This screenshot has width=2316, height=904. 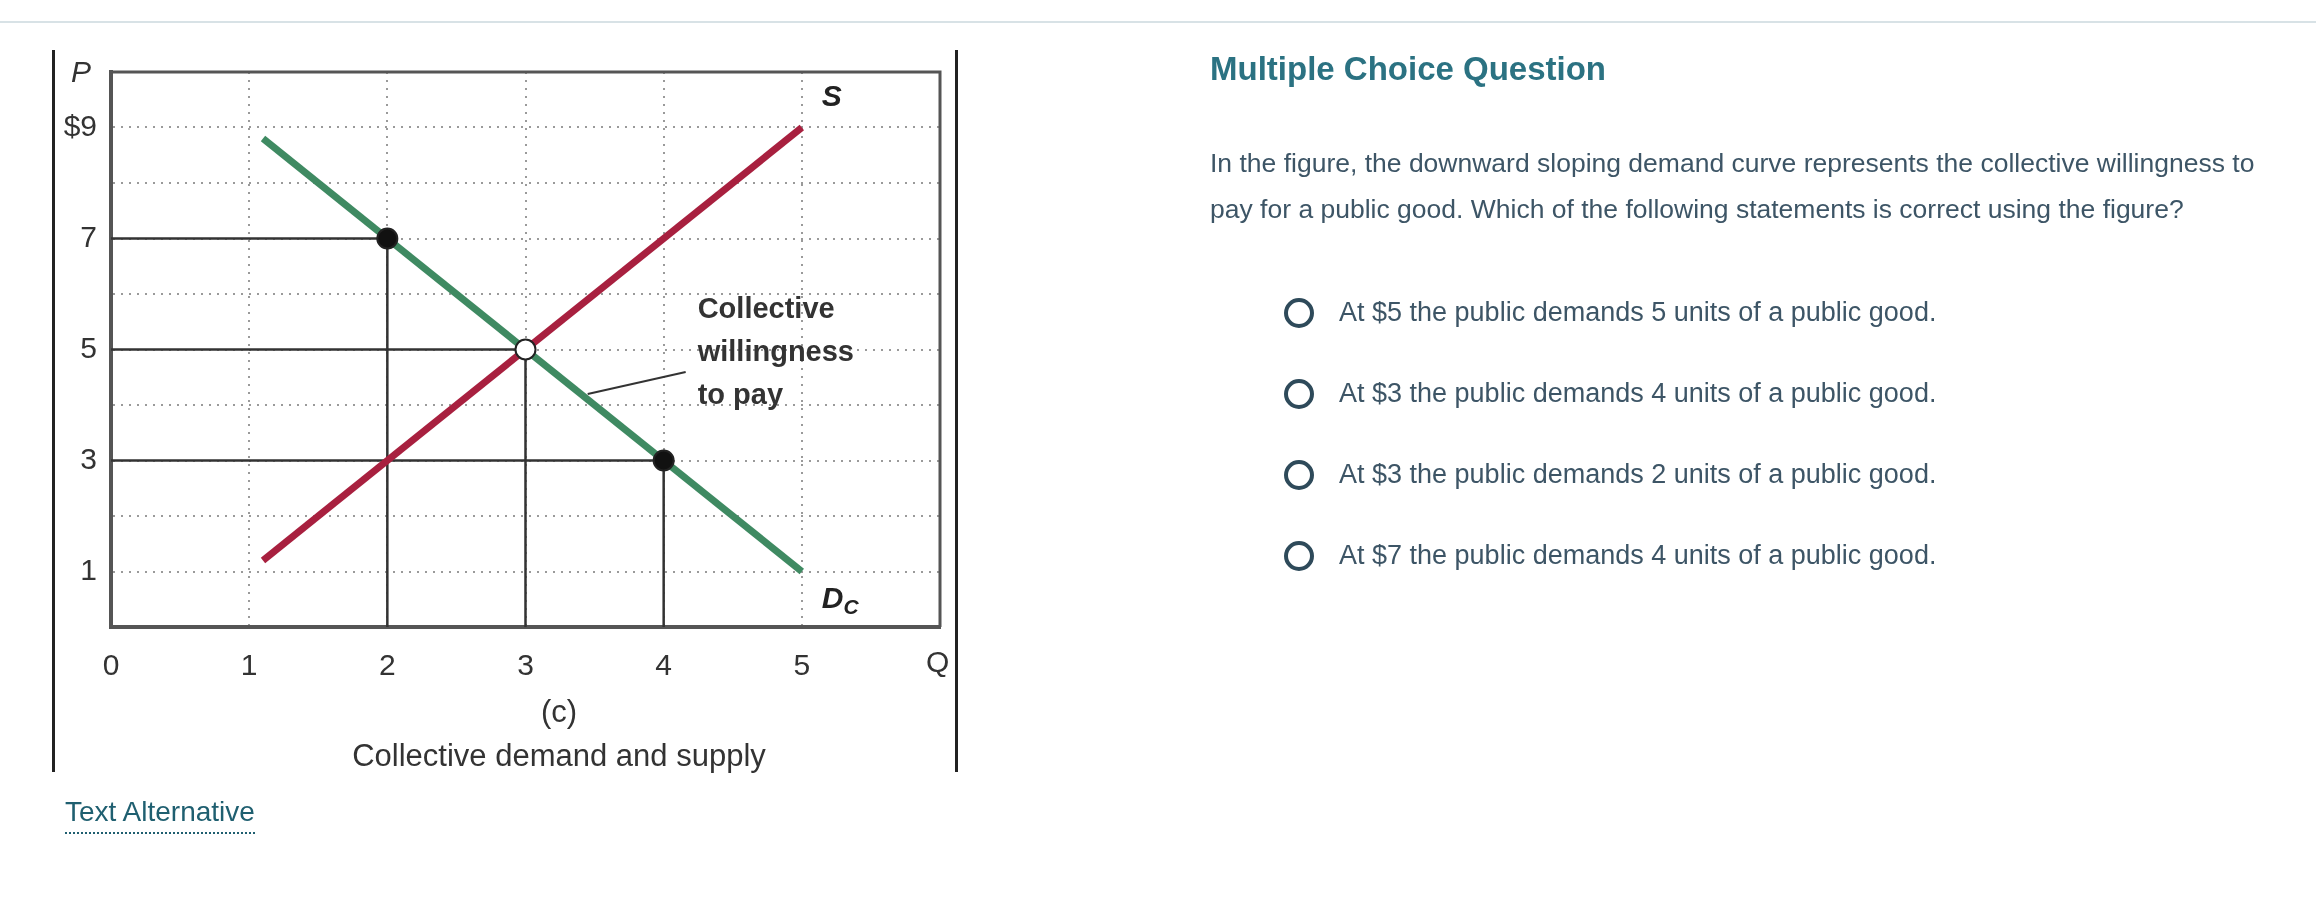 I want to click on text: Text Alternative, so click(x=160, y=815).